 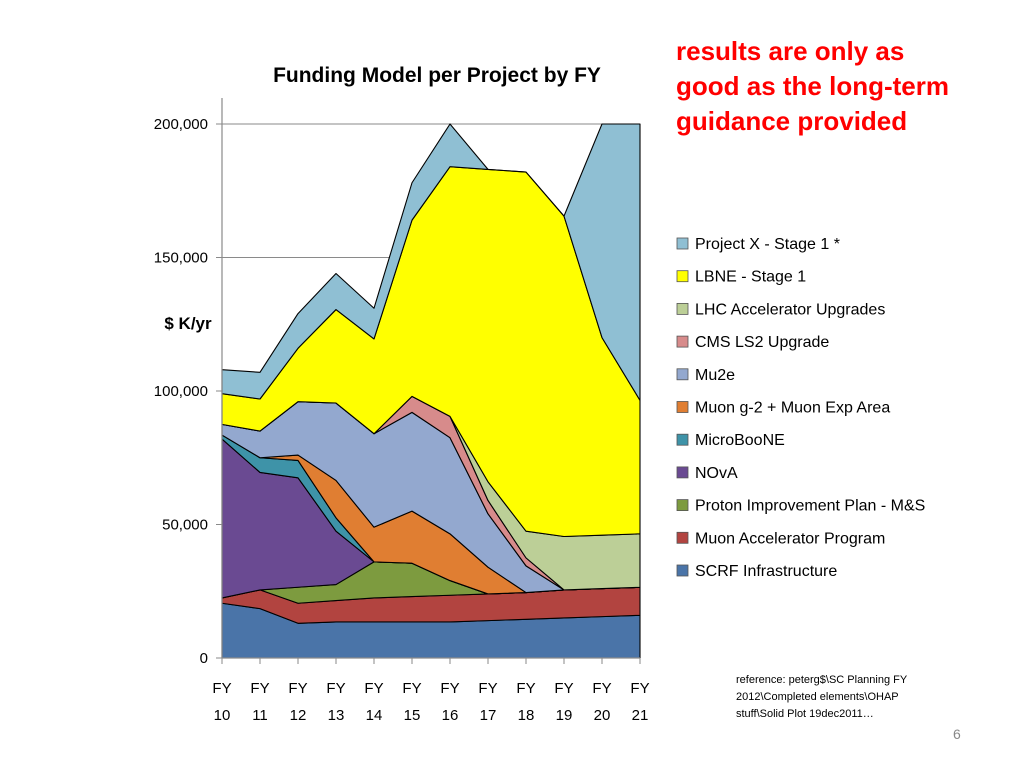 I want to click on legend-entry: Proton Improvement Plan - M&S, so click(x=800, y=506).